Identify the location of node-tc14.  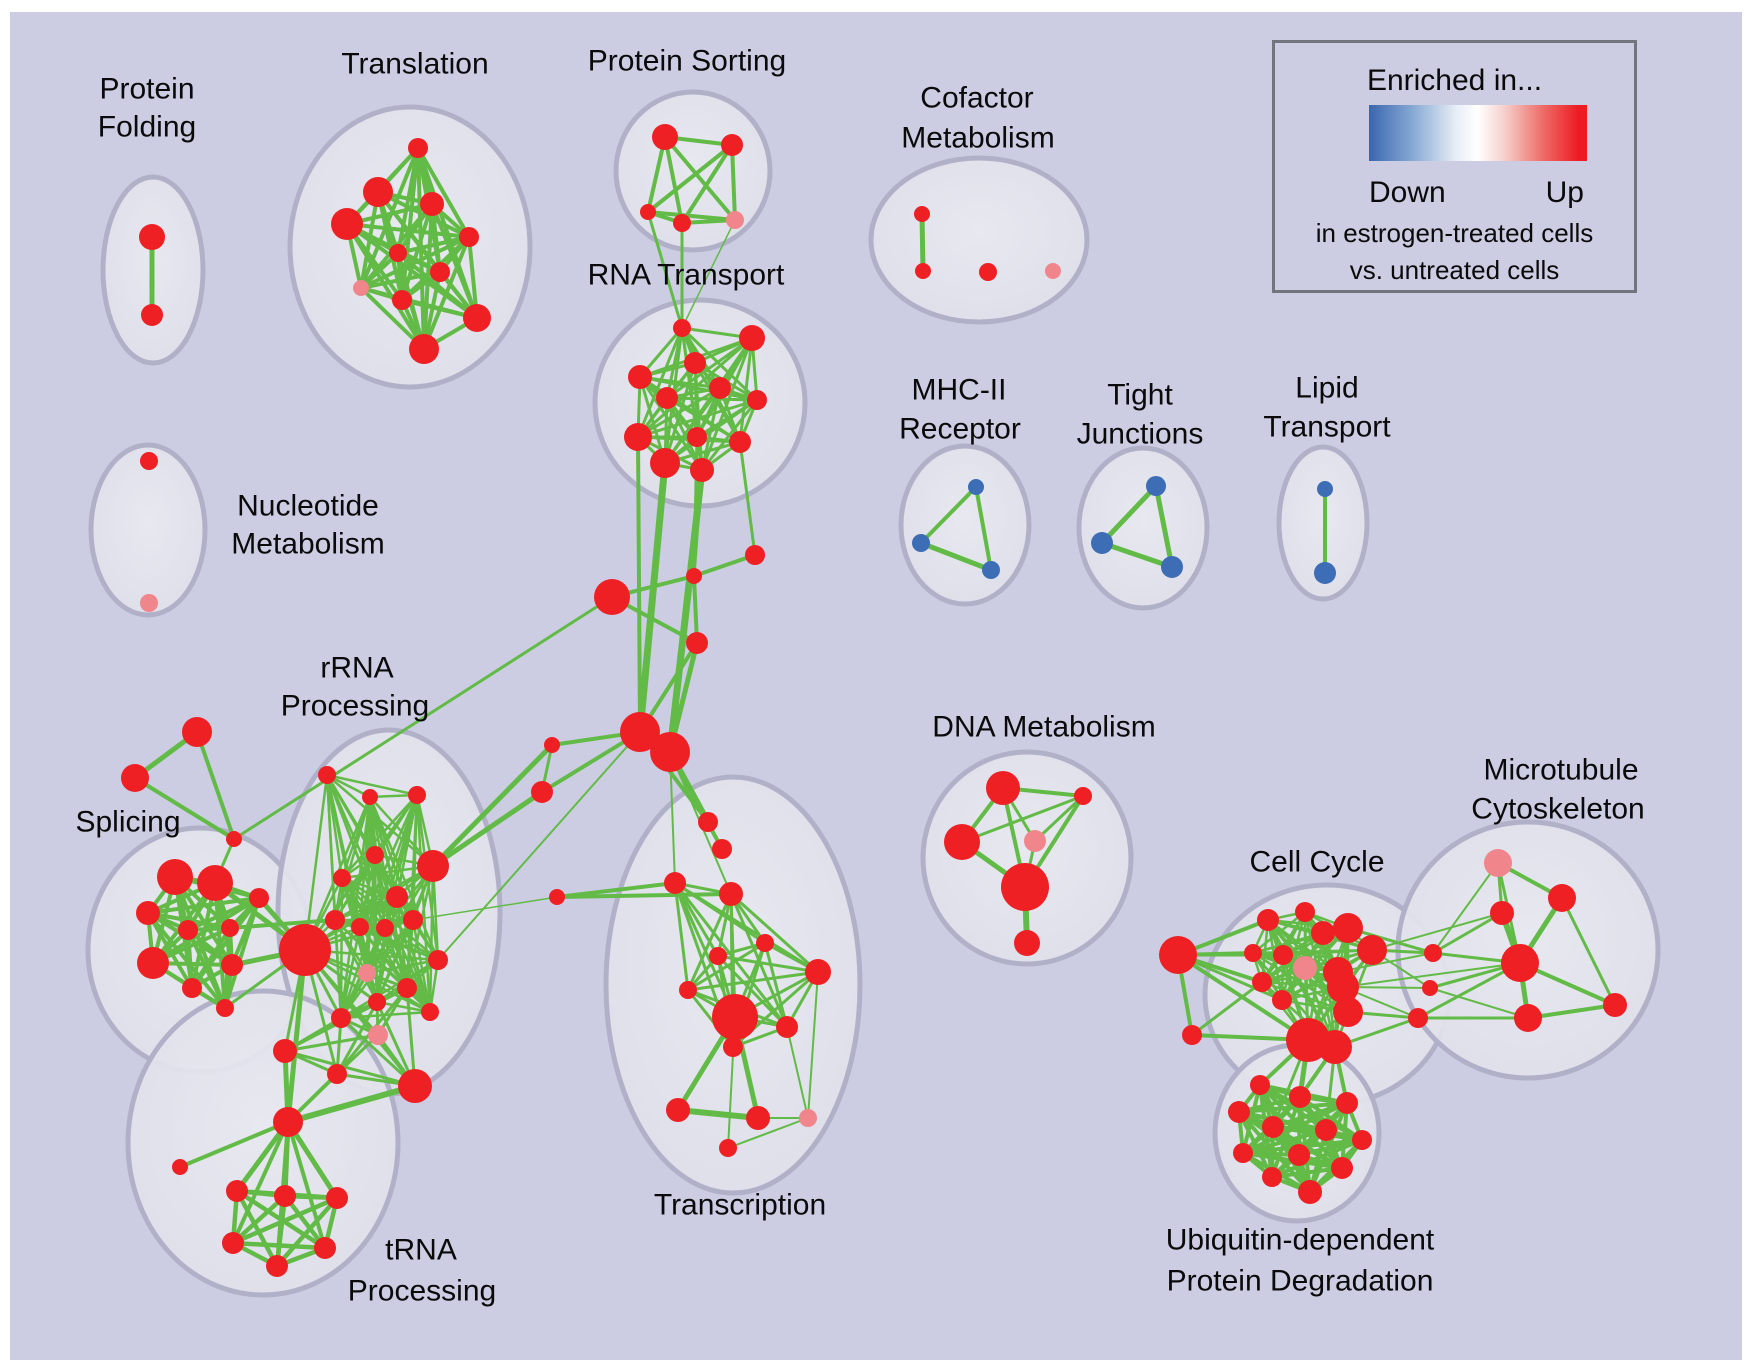
(728, 1148).